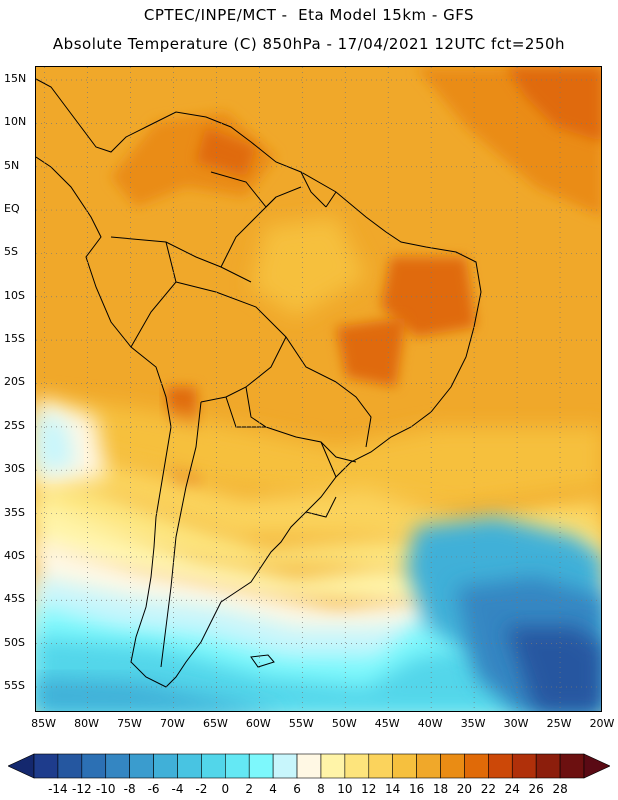 The width and height of the screenshot is (618, 800). I want to click on colorbar-under-arrow, so click(21, 766).